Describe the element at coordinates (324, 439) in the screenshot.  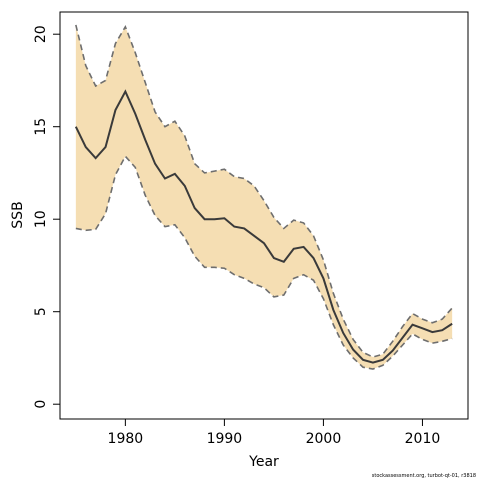
I see `x-tick-label: 2000` at that location.